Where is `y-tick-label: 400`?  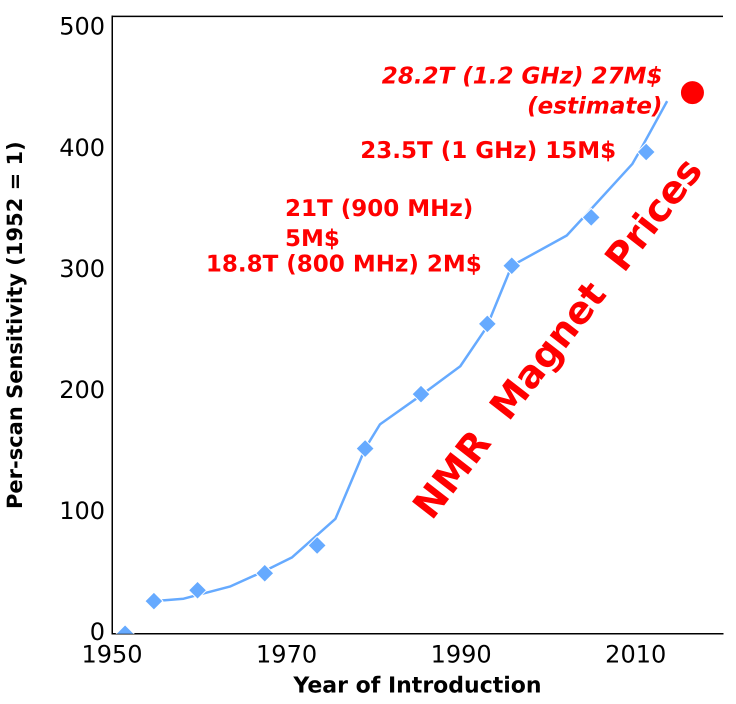 y-tick-label: 400 is located at coordinates (82, 148).